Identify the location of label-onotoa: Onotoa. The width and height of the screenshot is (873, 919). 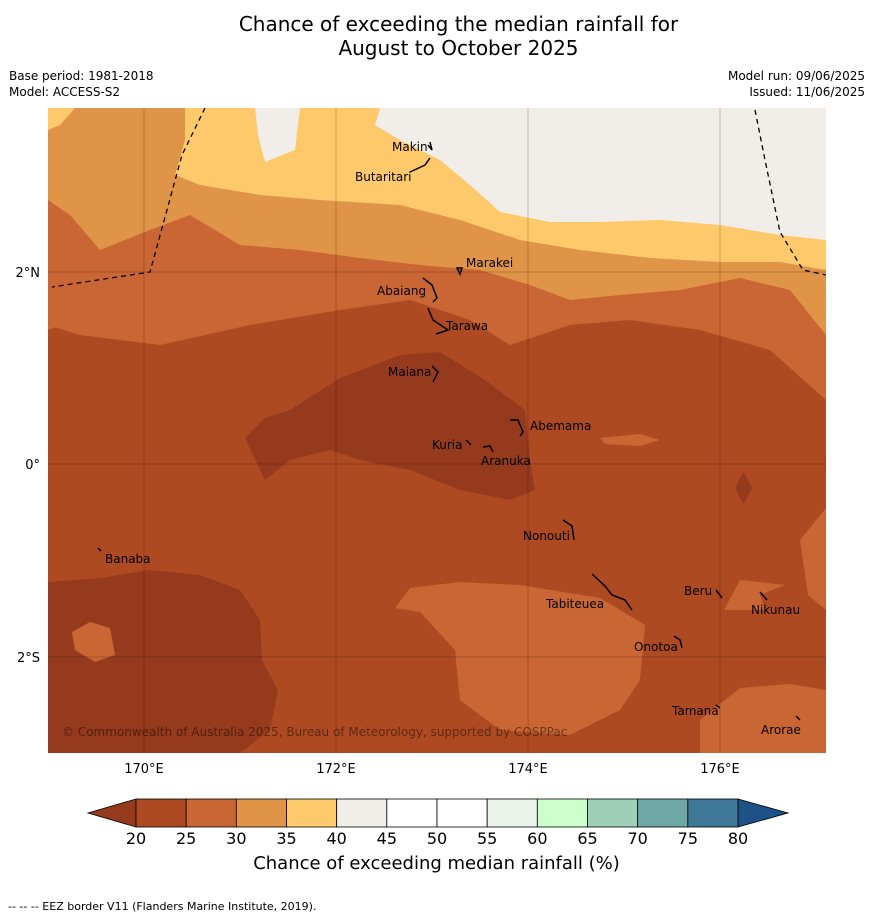
(656, 647).